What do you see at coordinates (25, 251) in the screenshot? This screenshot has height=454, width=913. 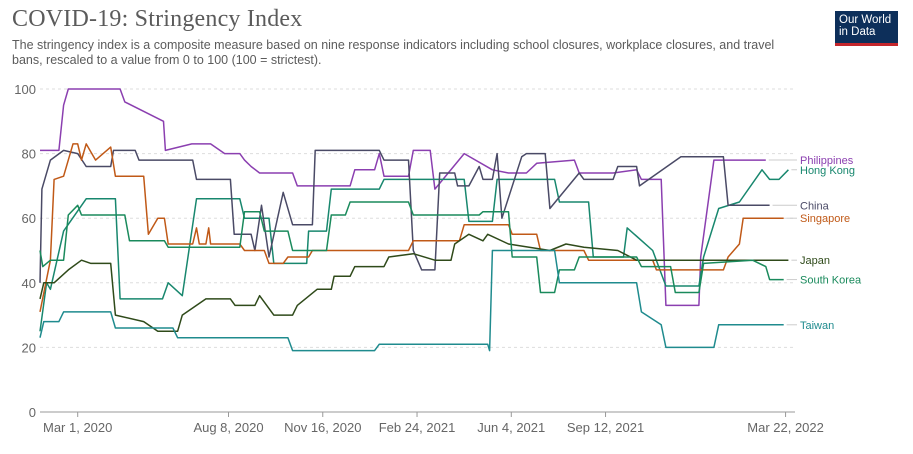 I see `y-axis: 0 20 40 60 80 100` at bounding box center [25, 251].